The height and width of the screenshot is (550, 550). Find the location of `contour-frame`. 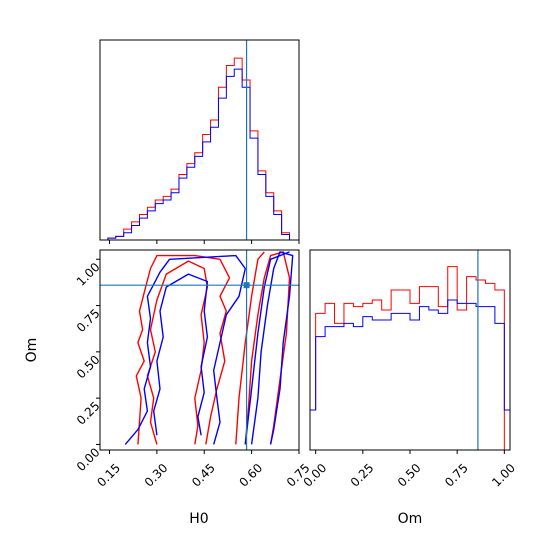

contour-frame is located at coordinates (199, 350).